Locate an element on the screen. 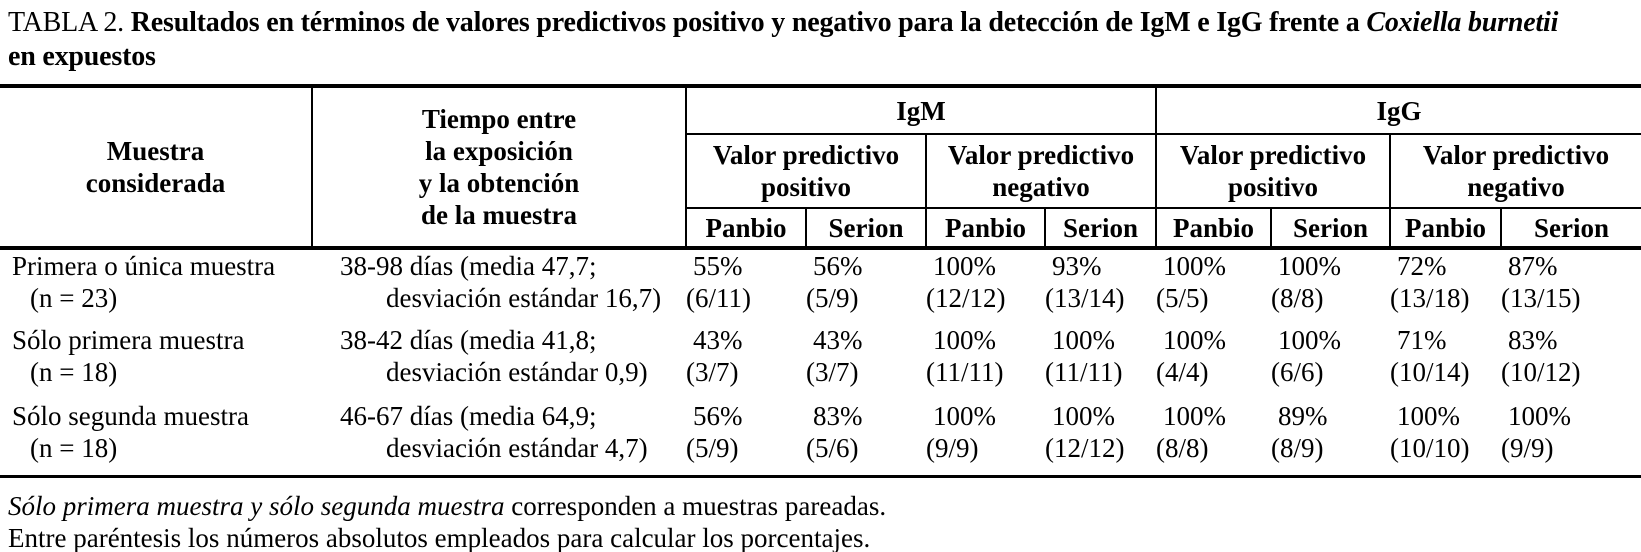 This screenshot has height=552, width=1641. header-igm: IgM is located at coordinates (921, 110).